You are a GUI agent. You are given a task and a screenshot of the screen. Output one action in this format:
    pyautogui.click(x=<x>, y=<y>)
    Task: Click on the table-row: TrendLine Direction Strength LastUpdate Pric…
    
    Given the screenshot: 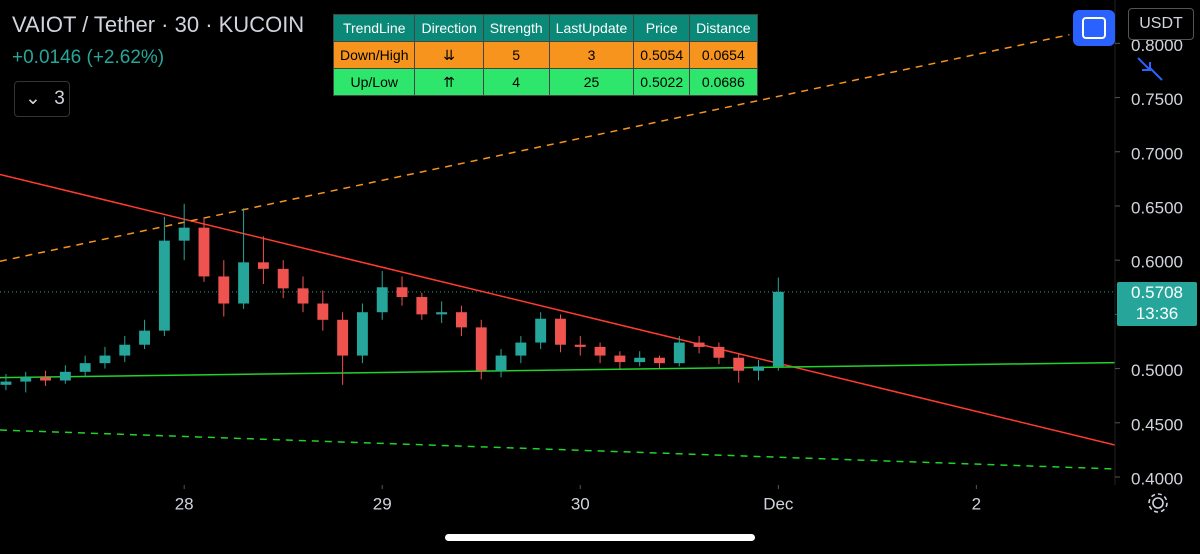 What is the action you would take?
    pyautogui.click(x=545, y=28)
    